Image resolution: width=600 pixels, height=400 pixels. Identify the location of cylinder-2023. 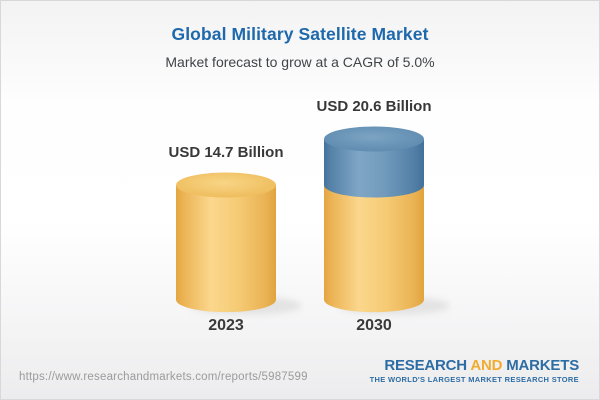
(239, 248).